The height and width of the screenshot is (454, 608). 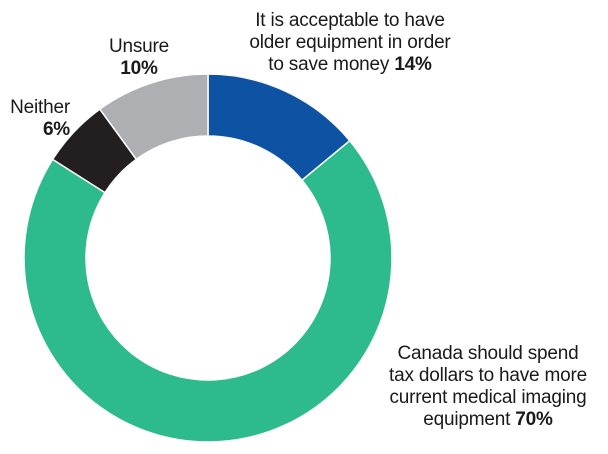 I want to click on label-line: Neither, so click(x=40, y=107).